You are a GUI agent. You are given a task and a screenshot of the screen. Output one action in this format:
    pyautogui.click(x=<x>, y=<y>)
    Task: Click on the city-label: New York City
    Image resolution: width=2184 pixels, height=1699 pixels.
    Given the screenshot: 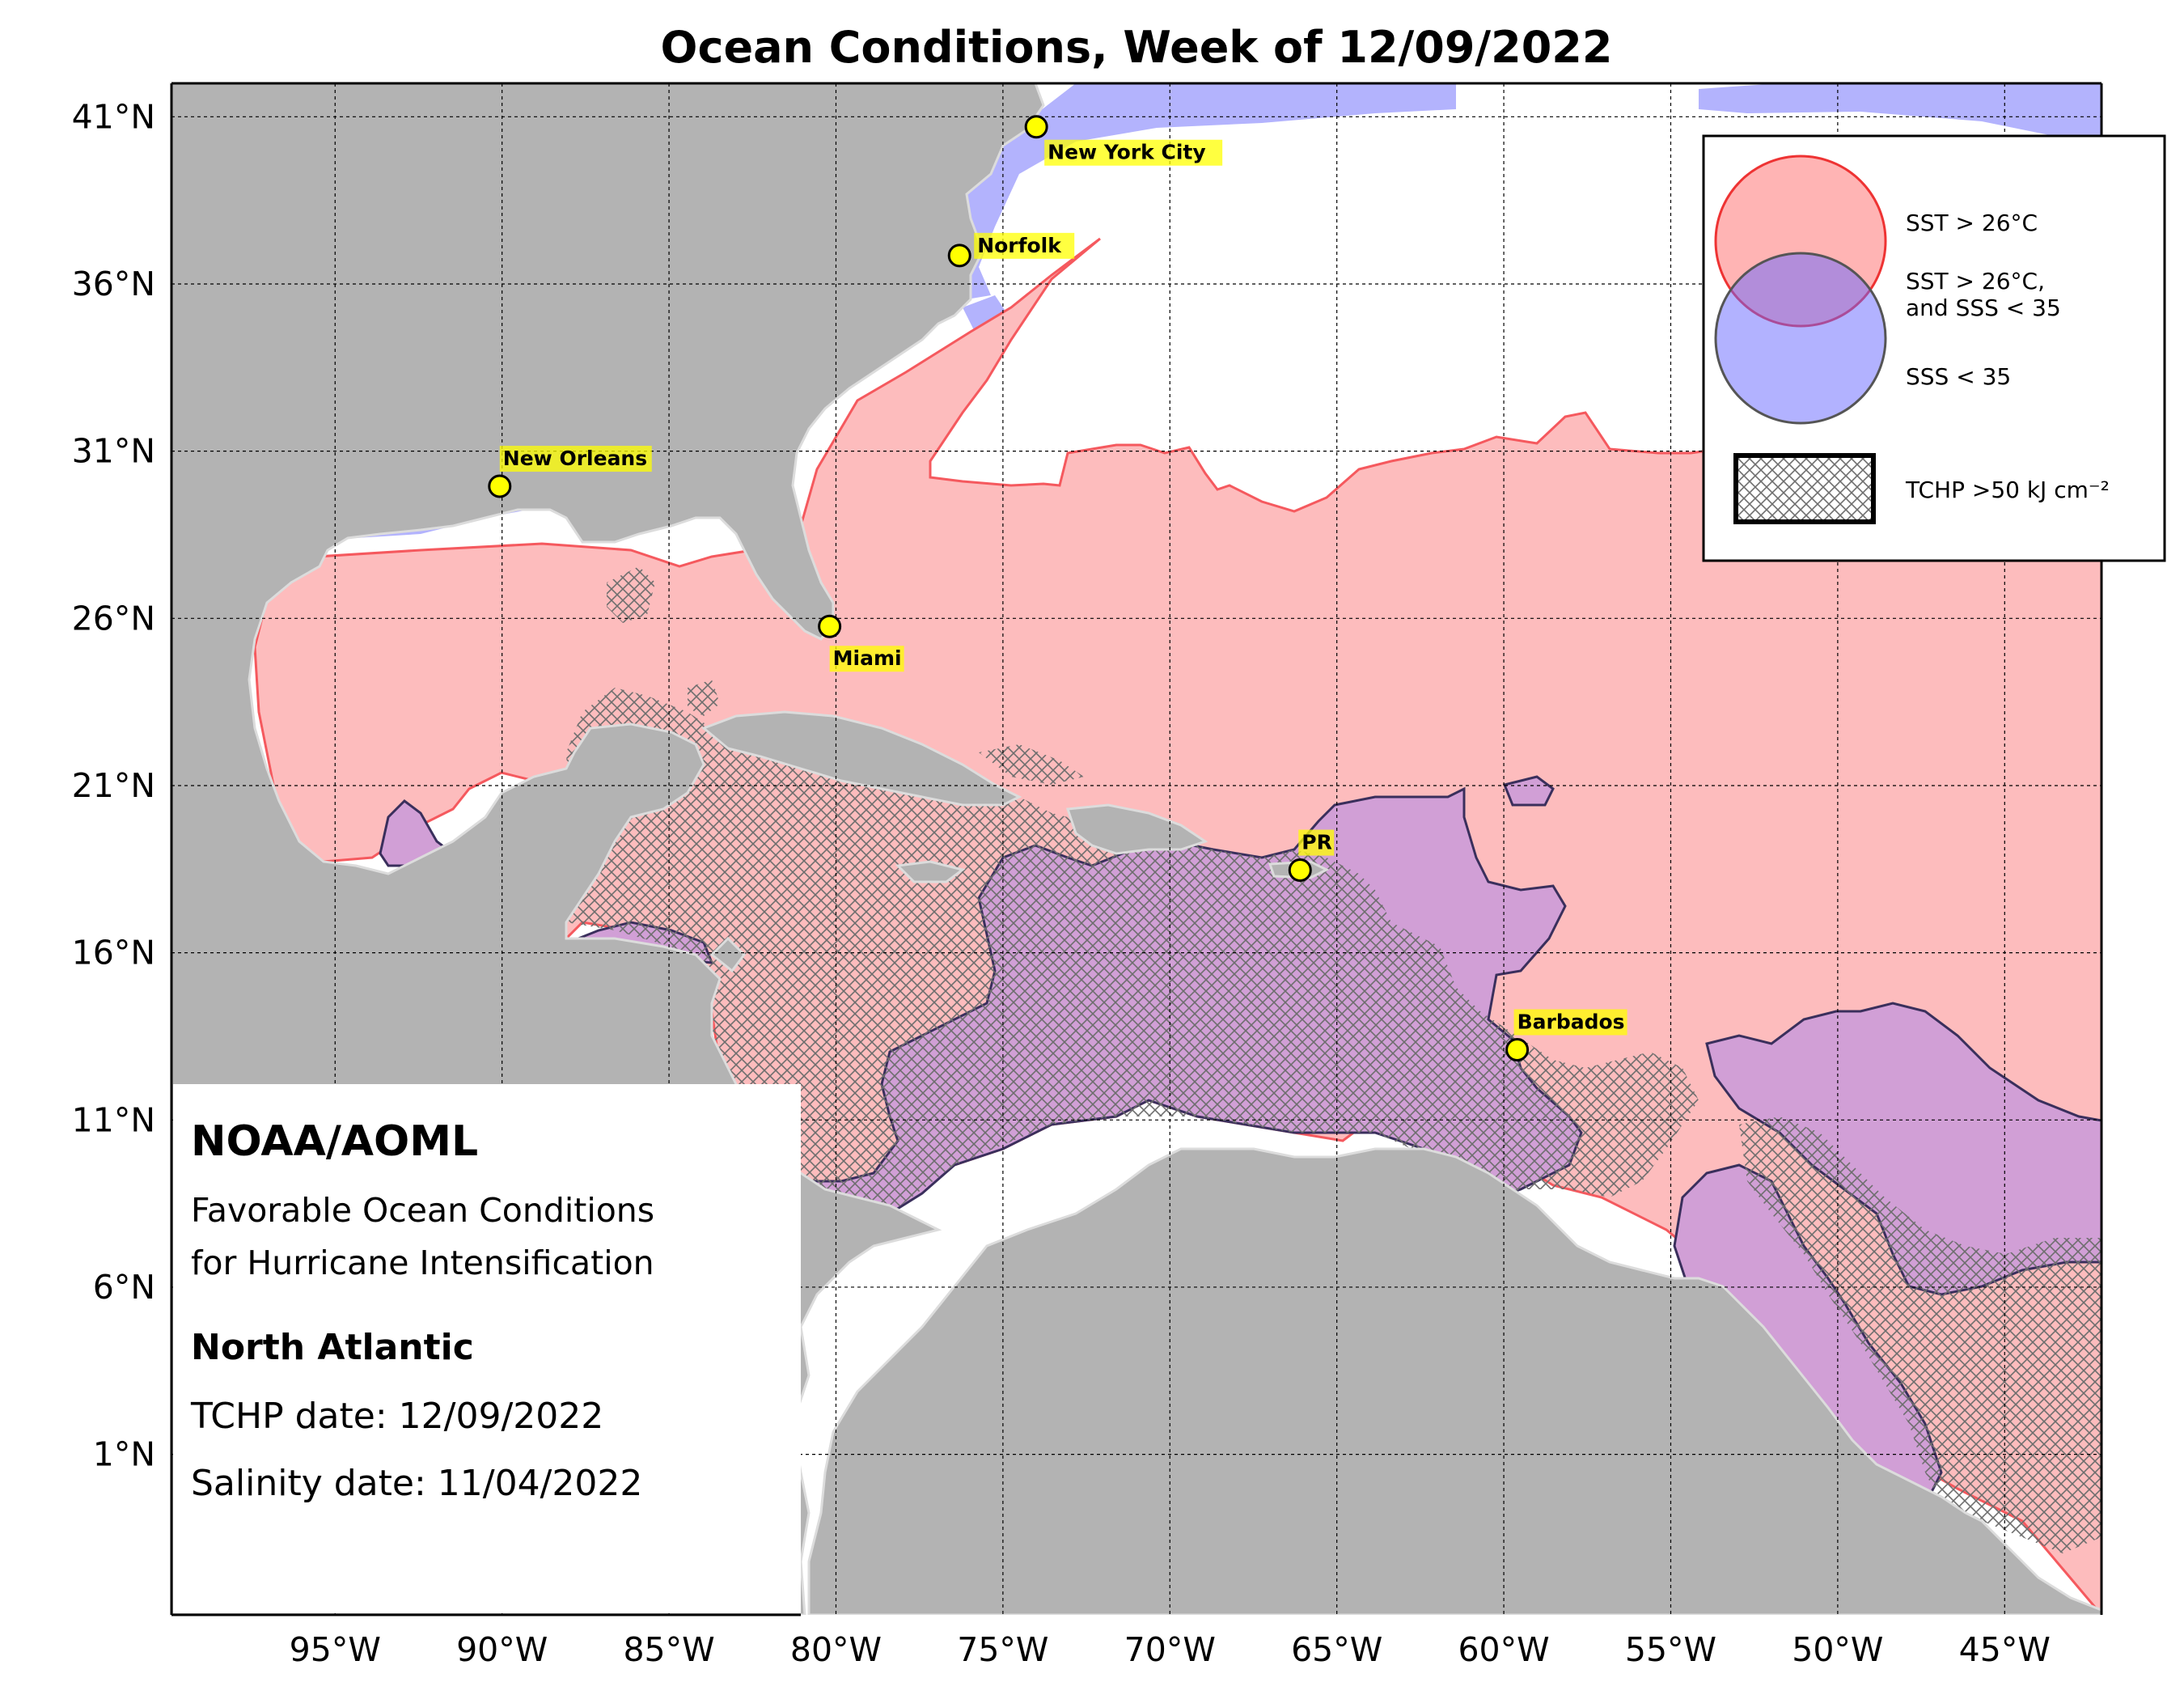 What is the action you would take?
    pyautogui.click(x=1126, y=152)
    